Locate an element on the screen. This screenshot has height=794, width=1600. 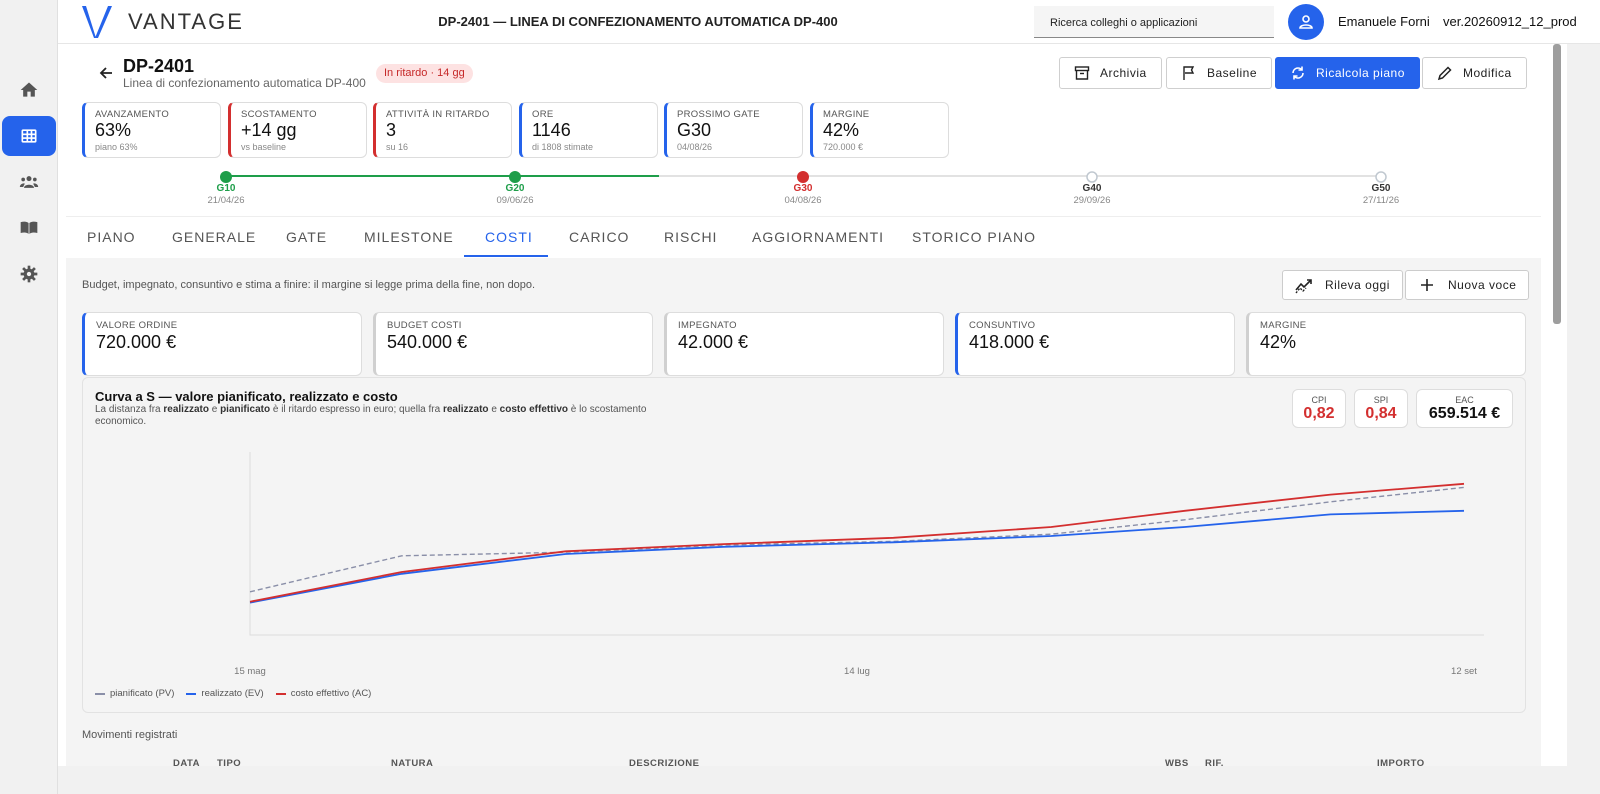
recalculate-plan-button: Ricalcola piano is located at coordinates (1347, 73).